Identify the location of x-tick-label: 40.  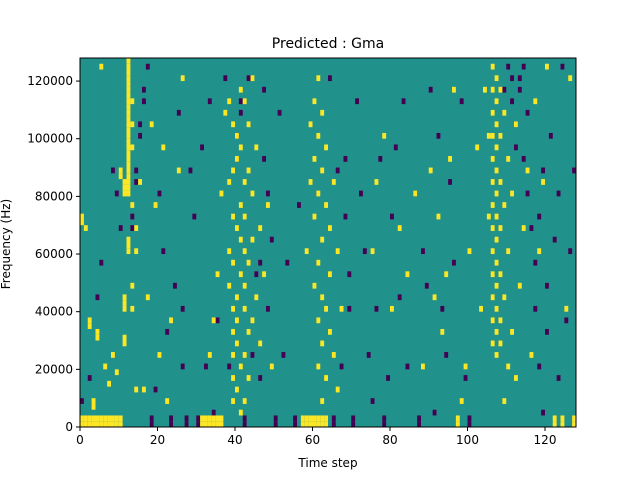
(234, 440).